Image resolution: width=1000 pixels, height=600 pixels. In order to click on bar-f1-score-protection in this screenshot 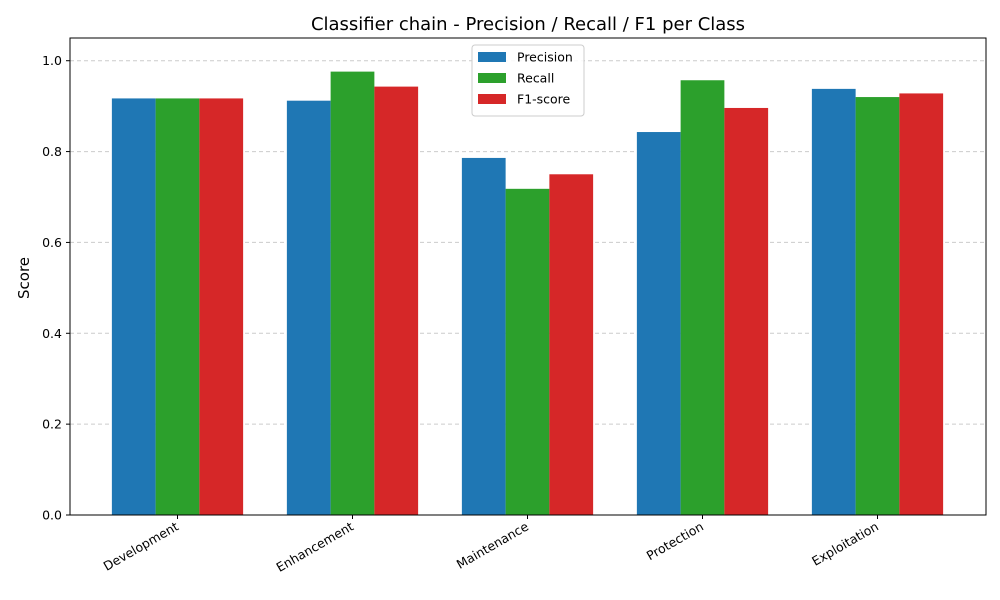, I will do `click(746, 311)`.